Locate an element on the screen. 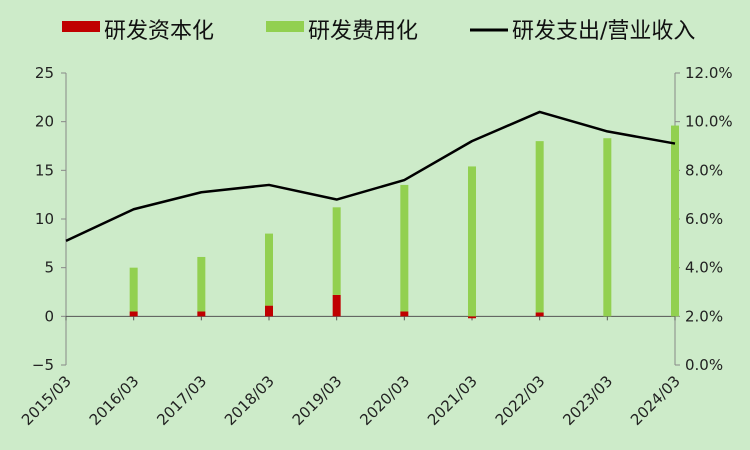 Image resolution: width=750 pixels, height=450 pixels. x-tick-label: 2018/03 is located at coordinates (249, 400).